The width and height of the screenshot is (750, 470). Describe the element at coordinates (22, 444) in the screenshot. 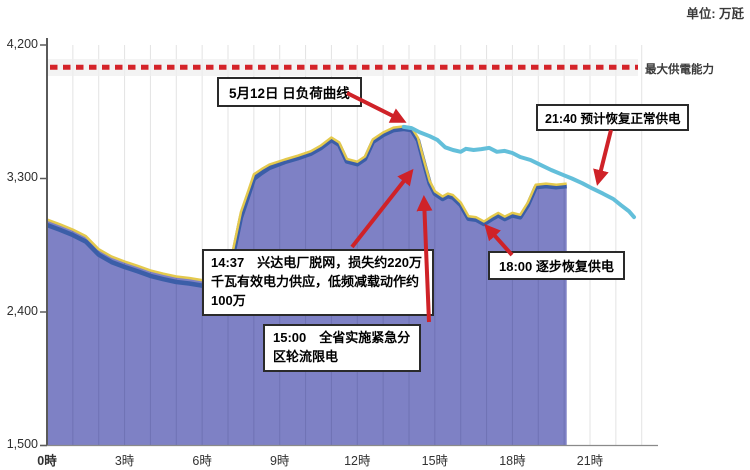

I see `y-tick-label: 1,500` at that location.